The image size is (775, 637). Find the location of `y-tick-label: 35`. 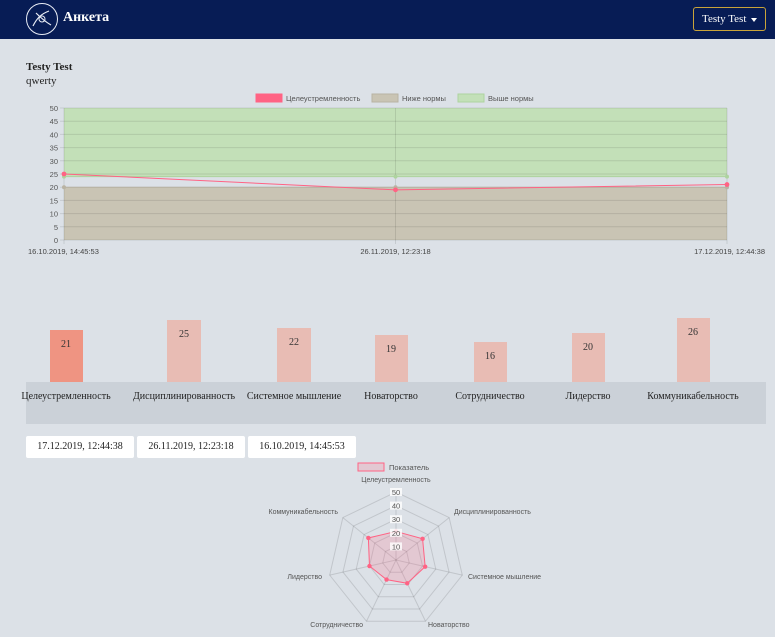

y-tick-label: 35 is located at coordinates (54, 148).